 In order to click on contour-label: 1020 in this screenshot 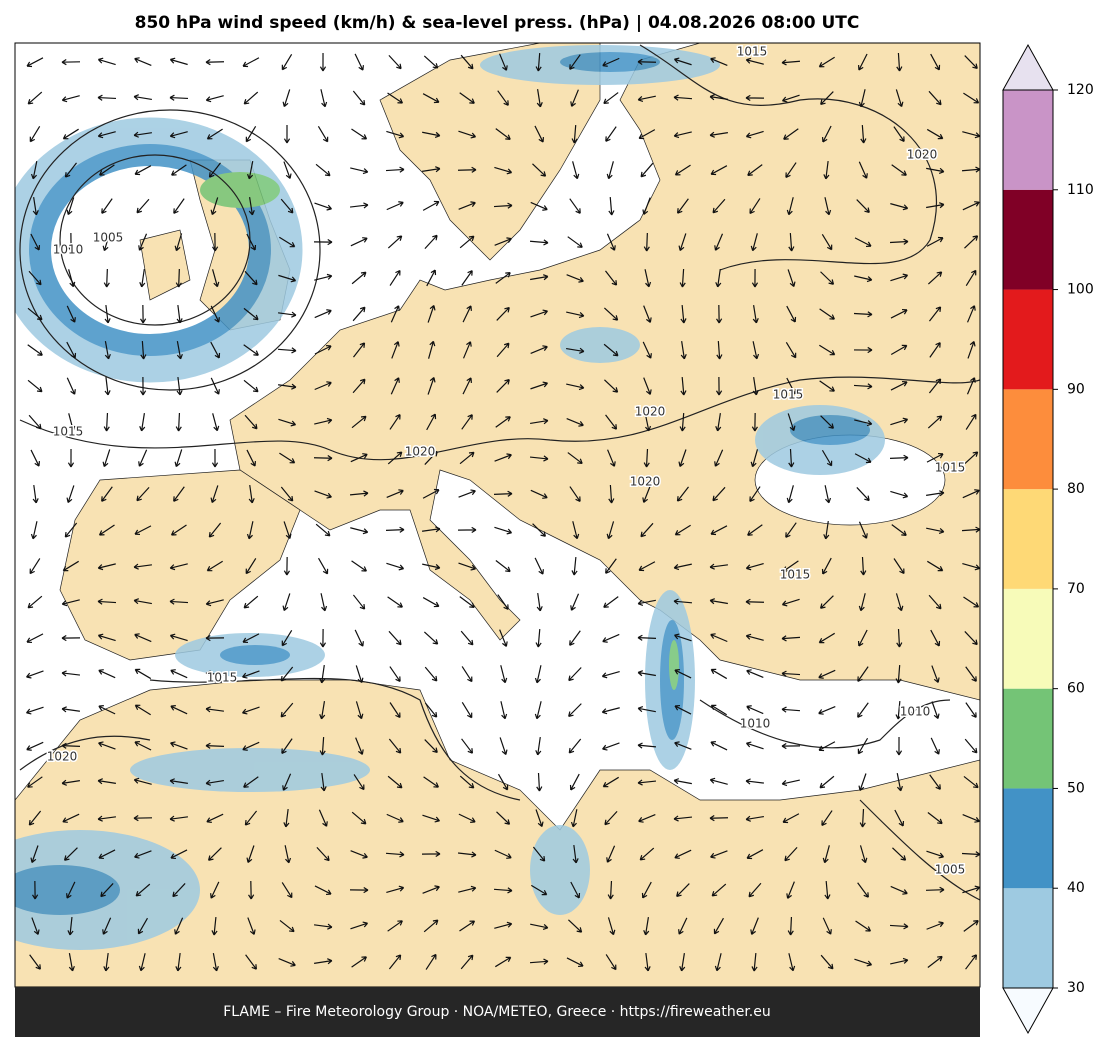, I will do `click(420, 452)`.